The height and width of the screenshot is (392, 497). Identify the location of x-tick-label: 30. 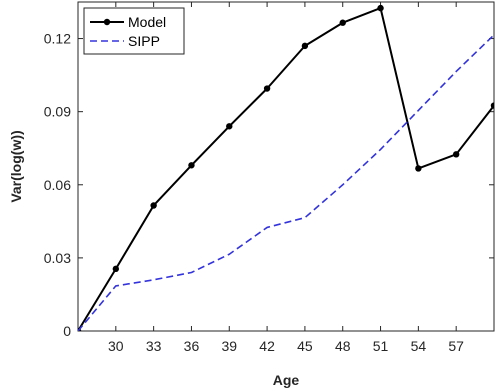
(116, 346).